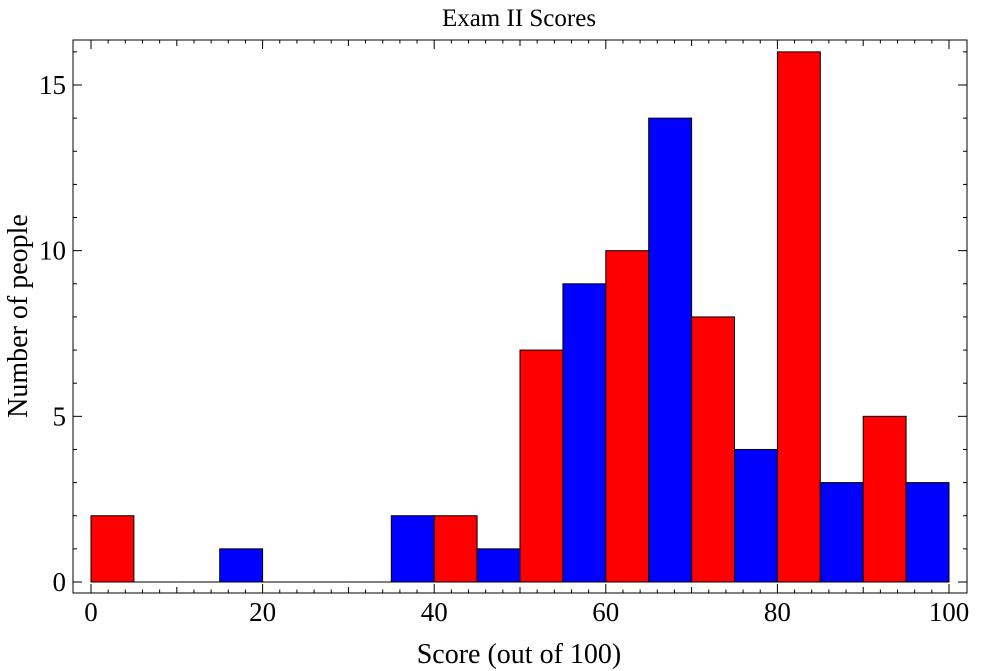 This screenshot has width=1008, height=671. What do you see at coordinates (519, 18) in the screenshot?
I see `chart-title: Exam II Scores` at bounding box center [519, 18].